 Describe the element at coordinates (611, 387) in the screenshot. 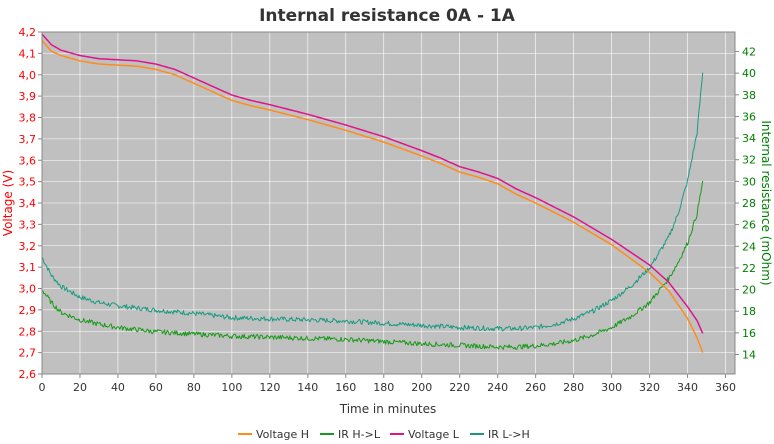

I see `x-tick-label: 300` at that location.